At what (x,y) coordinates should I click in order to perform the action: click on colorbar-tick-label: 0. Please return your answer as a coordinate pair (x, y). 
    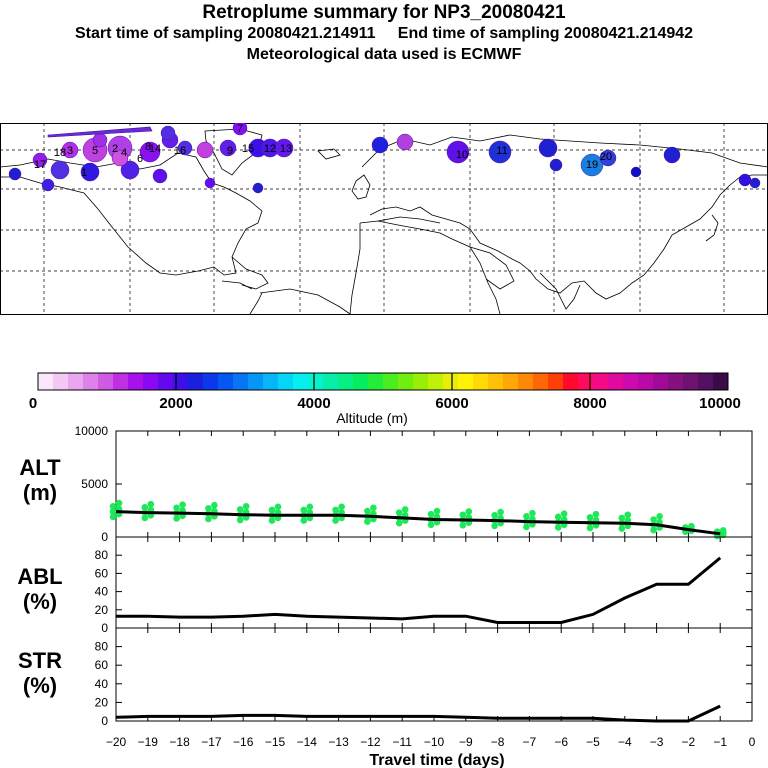
    Looking at the image, I should click on (33, 403).